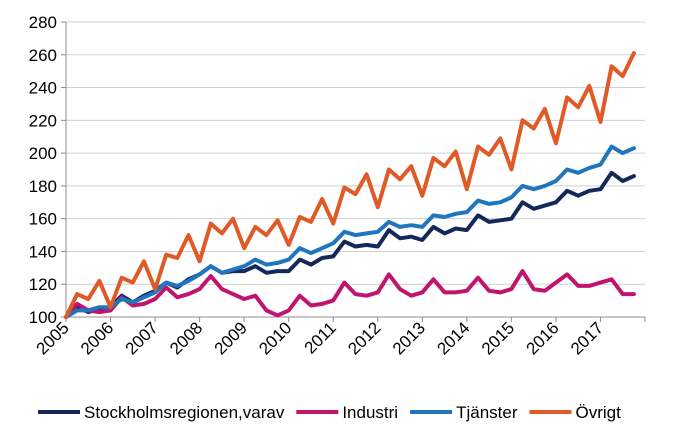  What do you see at coordinates (184, 412) in the screenshot?
I see `legend-label-1: Stockholmsregionen,varav` at bounding box center [184, 412].